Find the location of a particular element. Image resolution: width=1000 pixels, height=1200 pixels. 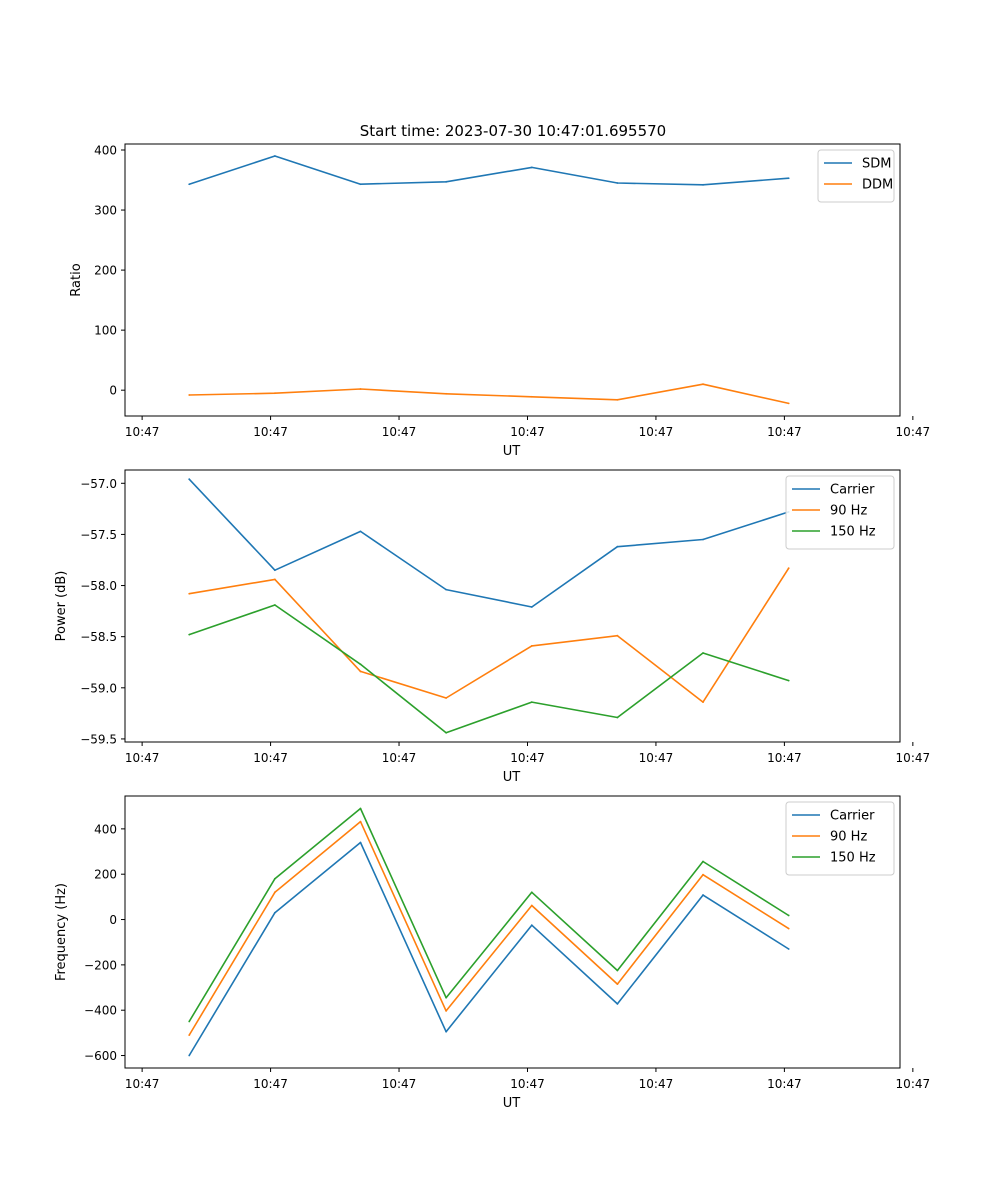

chart1-y-tick-label: 0 is located at coordinates (113, 391).